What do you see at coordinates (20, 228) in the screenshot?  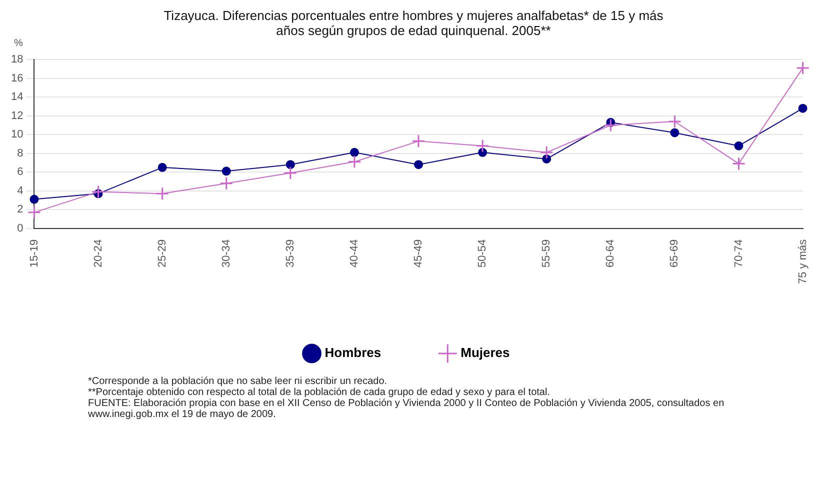 I see `y-tick-label: 0` at bounding box center [20, 228].